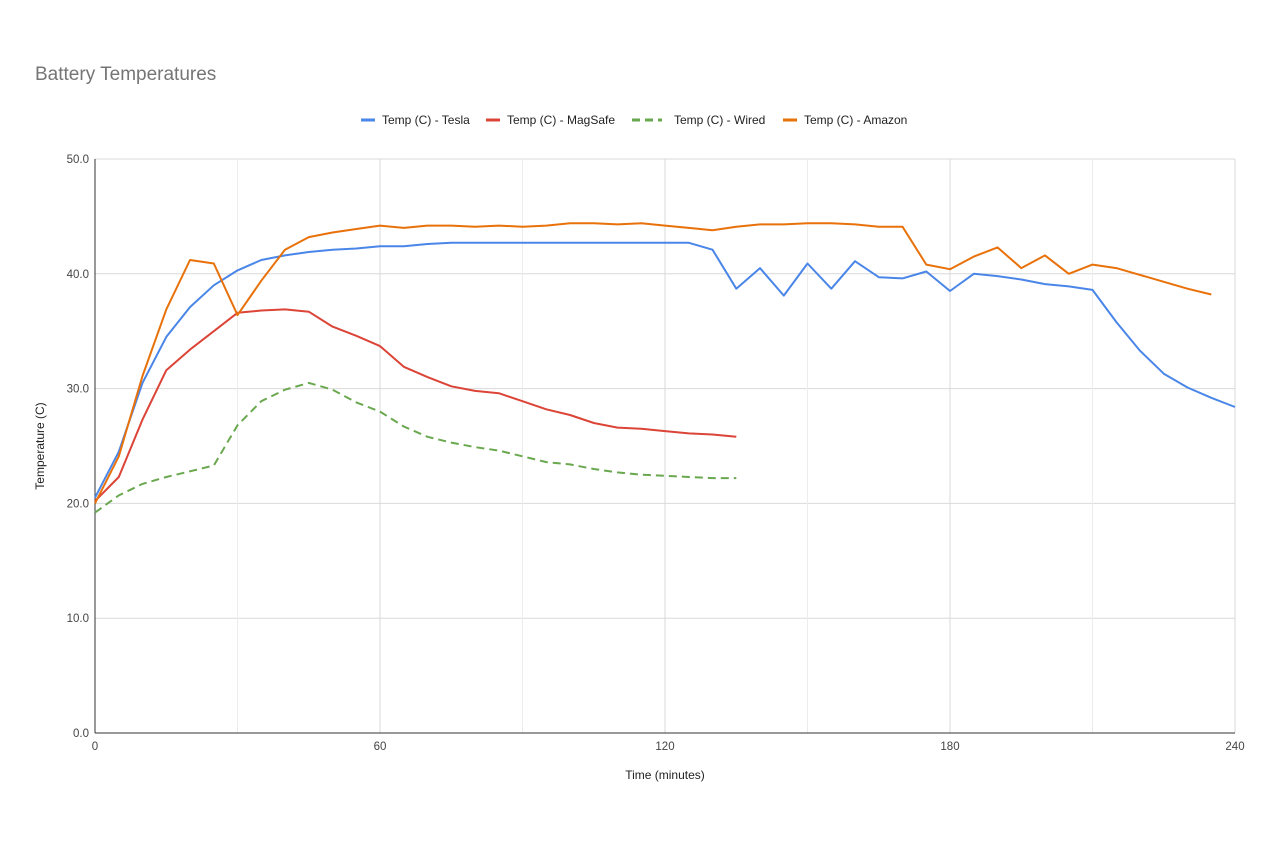 The height and width of the screenshot is (854, 1280). Describe the element at coordinates (949, 747) in the screenshot. I see `x-tick-label: 180` at that location.